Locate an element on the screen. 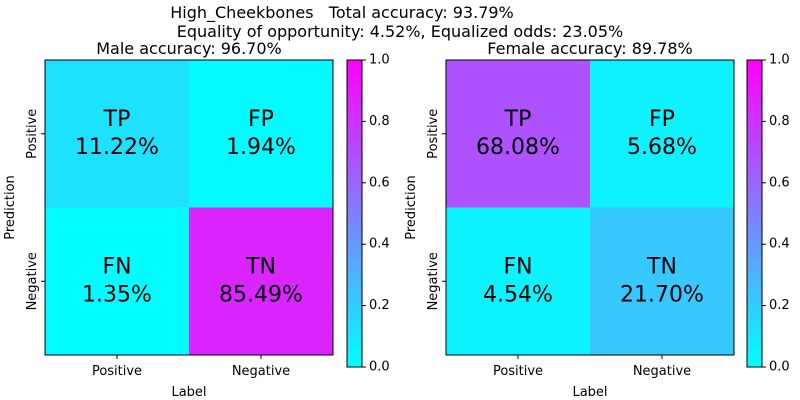 This screenshot has width=800, height=400. panel2-xlabel: Label is located at coordinates (589, 392).